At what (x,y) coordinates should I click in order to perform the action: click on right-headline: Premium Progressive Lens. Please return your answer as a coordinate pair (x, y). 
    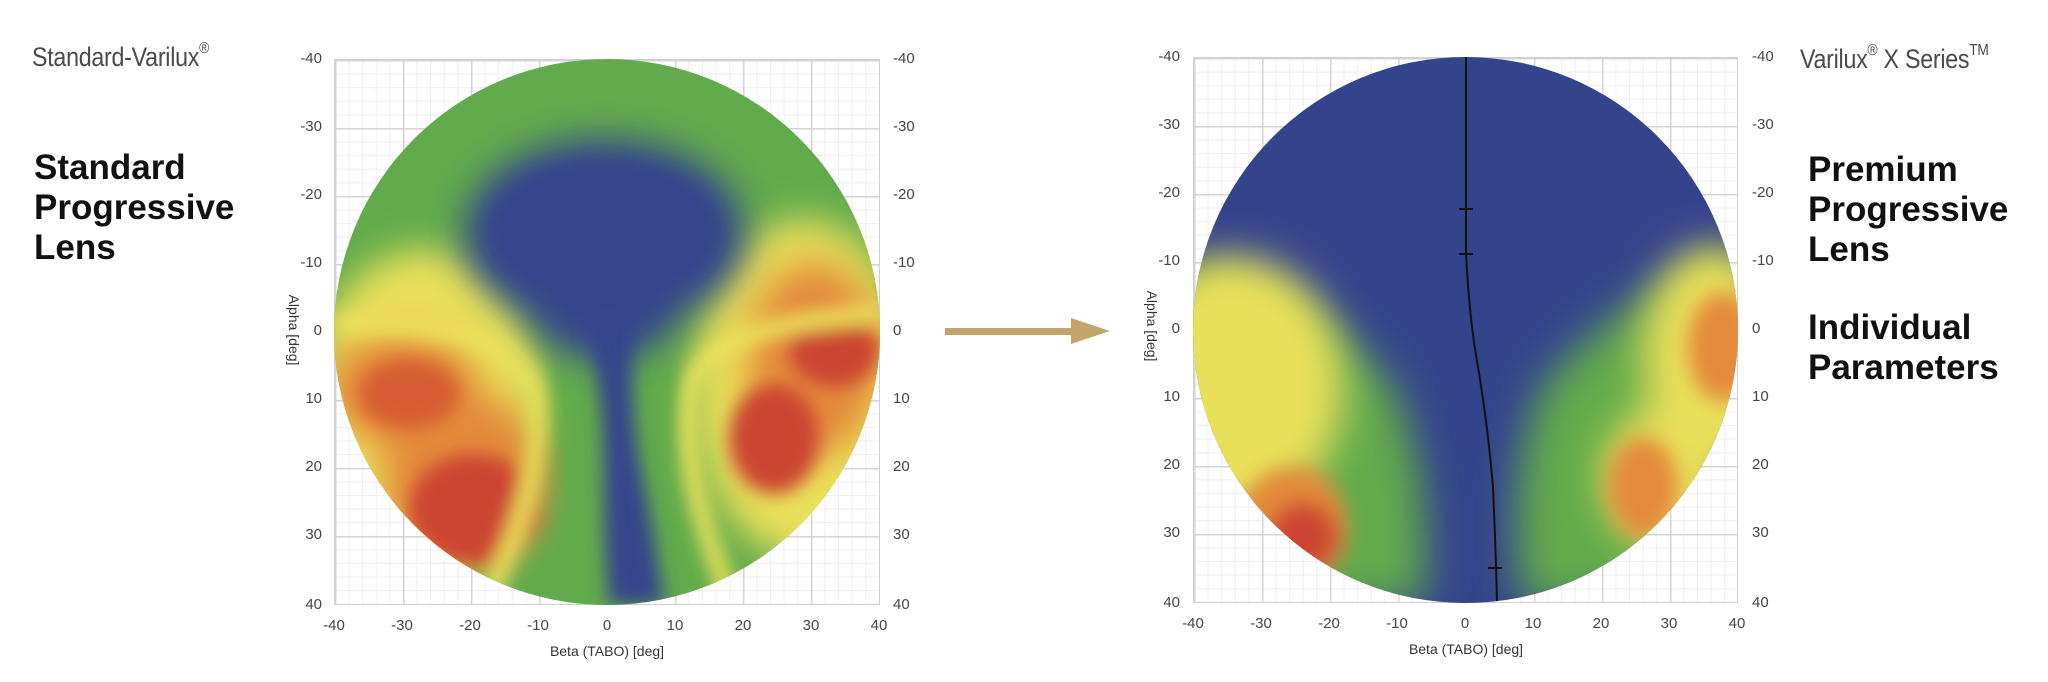
    Looking at the image, I should click on (1908, 210).